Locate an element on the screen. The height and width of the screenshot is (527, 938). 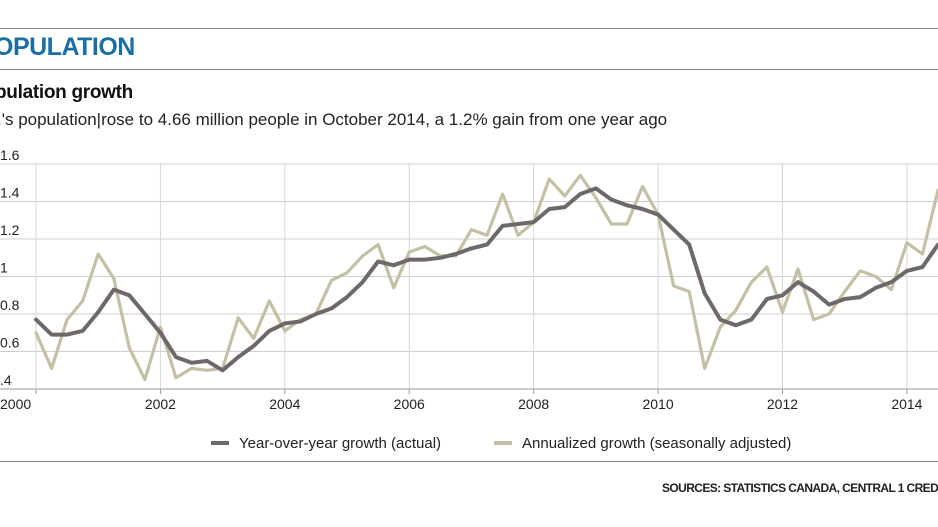
x-tick-label: 2006 is located at coordinates (409, 404).